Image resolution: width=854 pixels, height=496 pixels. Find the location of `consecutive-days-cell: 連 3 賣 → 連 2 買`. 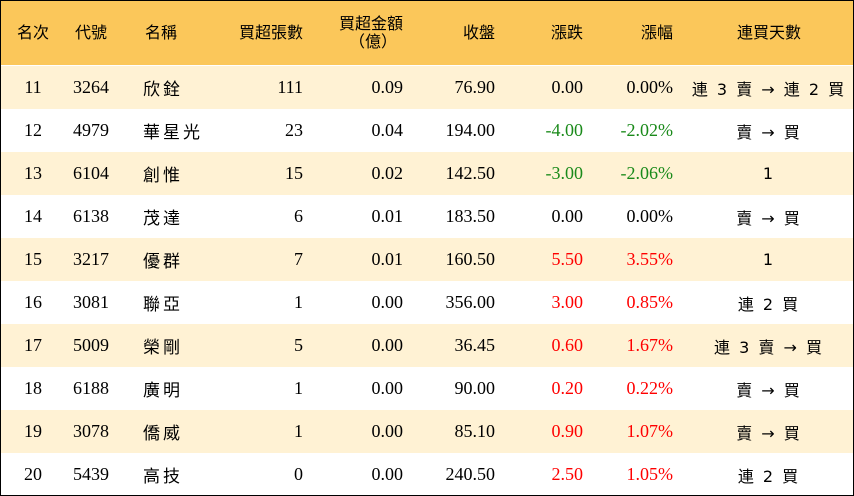

consecutive-days-cell: 連 3 賣 → 連 2 買 is located at coordinates (769, 87).